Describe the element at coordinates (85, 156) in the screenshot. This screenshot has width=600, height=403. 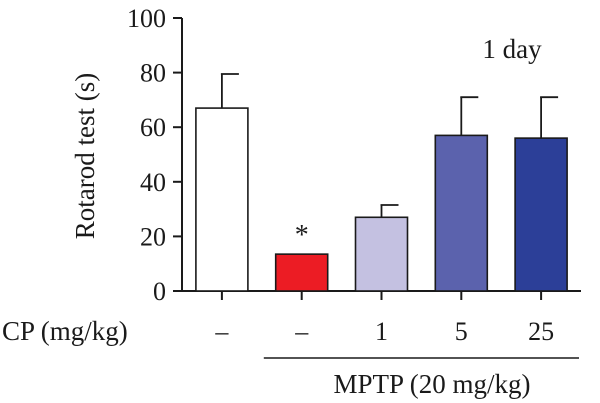
I see `y-axis-label: Rotarod test (s)` at that location.